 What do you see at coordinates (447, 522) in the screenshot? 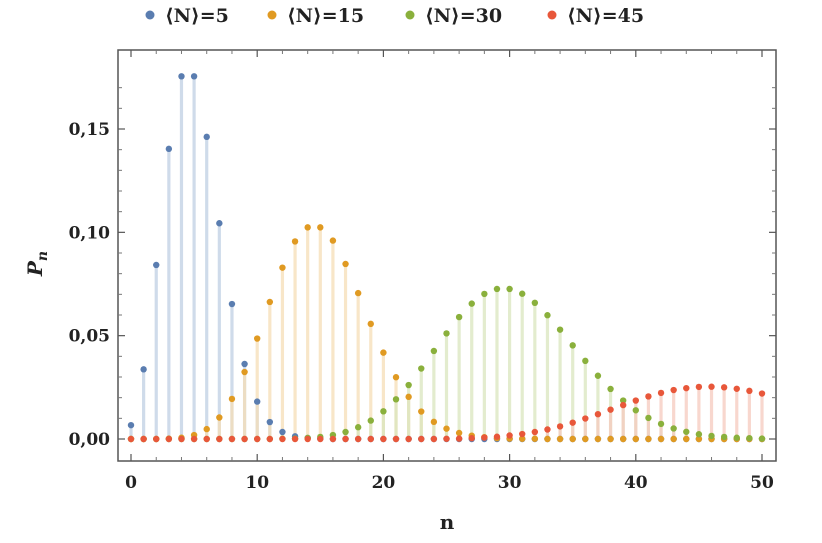
I see `x-axis-title: n` at bounding box center [447, 522].